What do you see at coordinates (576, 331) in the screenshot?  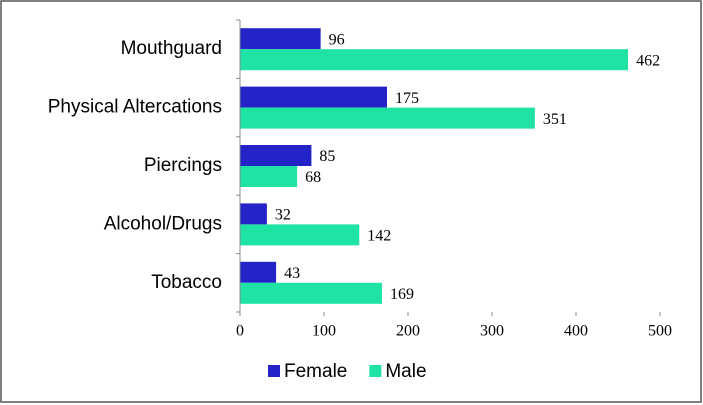 I see `x-tick-label: 400` at bounding box center [576, 331].